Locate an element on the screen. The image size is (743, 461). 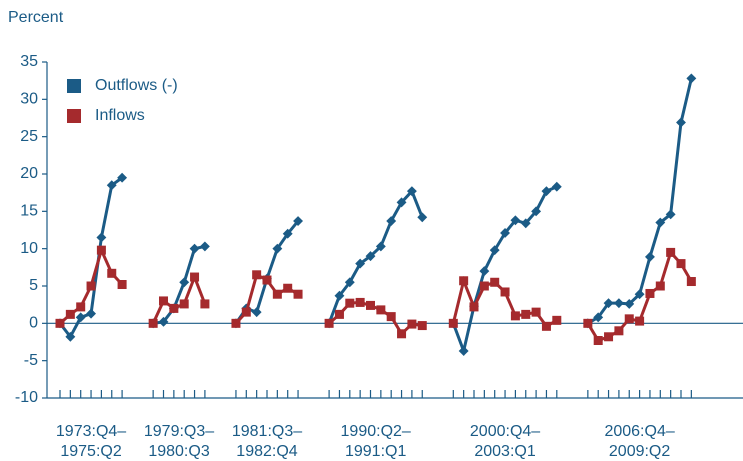
episode-label: 1975:Q2 is located at coordinates (90, 451).